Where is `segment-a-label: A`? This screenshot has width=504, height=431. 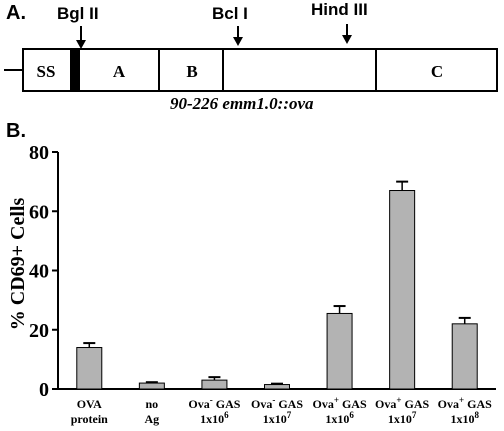
segment-a-label: A is located at coordinates (119, 71).